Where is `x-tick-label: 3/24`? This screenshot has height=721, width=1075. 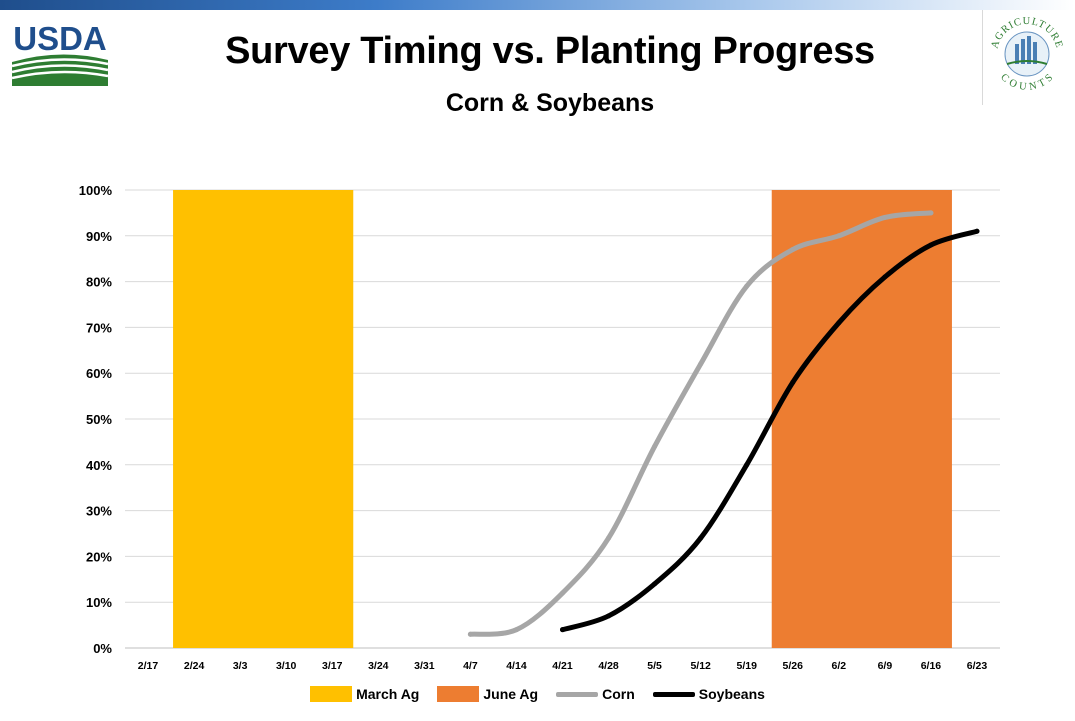
x-tick-label: 3/24 is located at coordinates (378, 666).